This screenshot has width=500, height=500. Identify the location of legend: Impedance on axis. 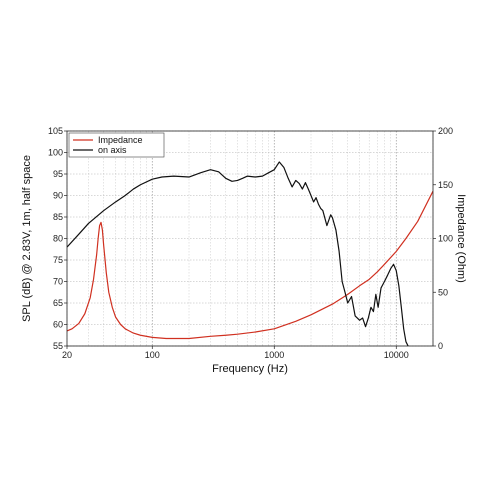
(116, 145).